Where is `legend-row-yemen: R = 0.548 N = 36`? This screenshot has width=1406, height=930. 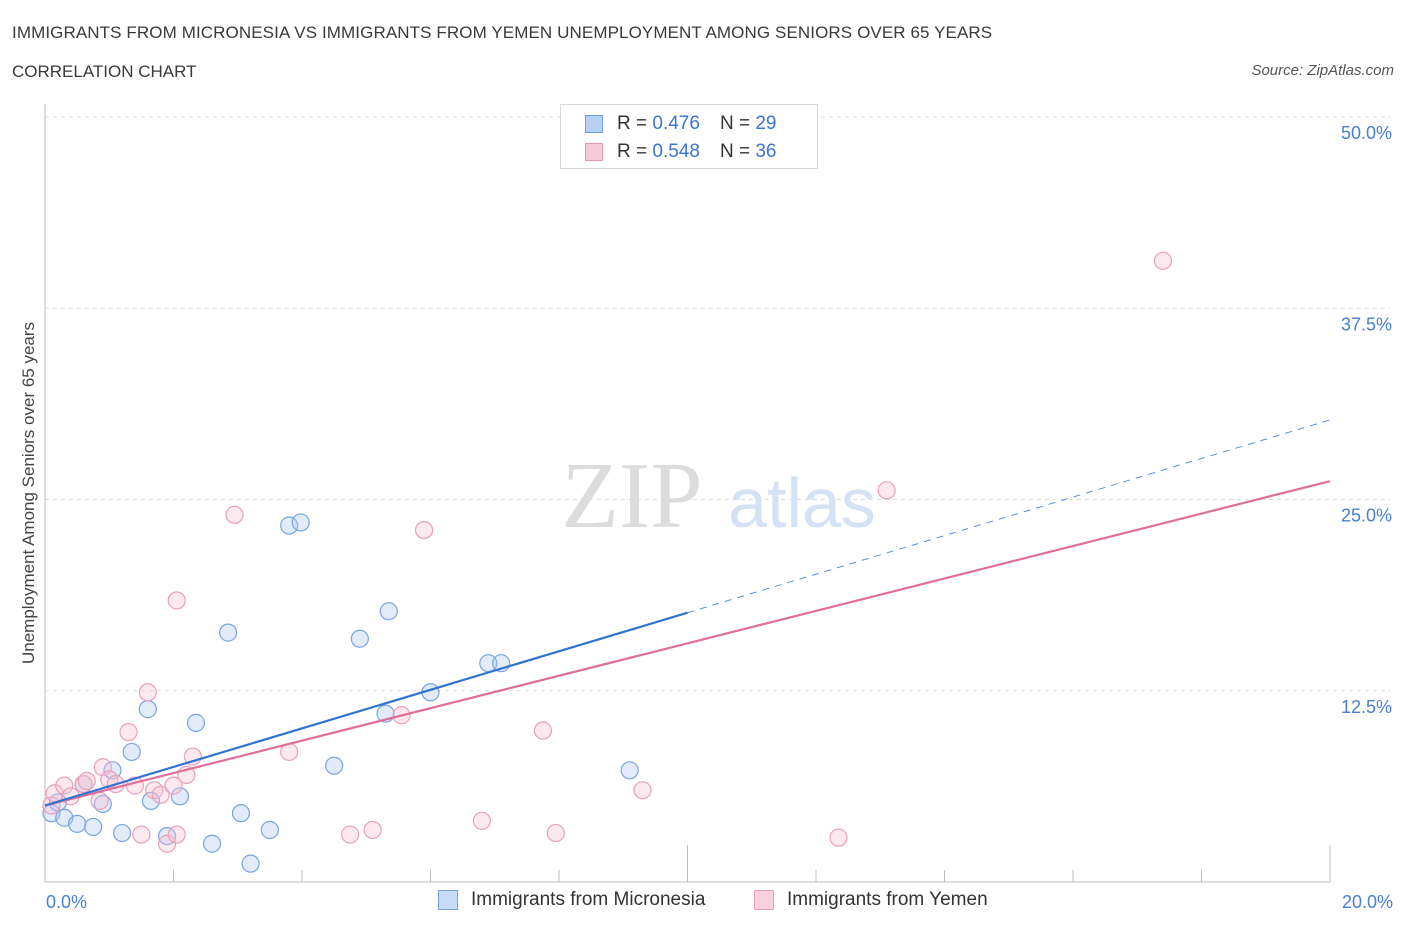
legend-row-yemen: R = 0.548 N = 36 is located at coordinates (680, 152).